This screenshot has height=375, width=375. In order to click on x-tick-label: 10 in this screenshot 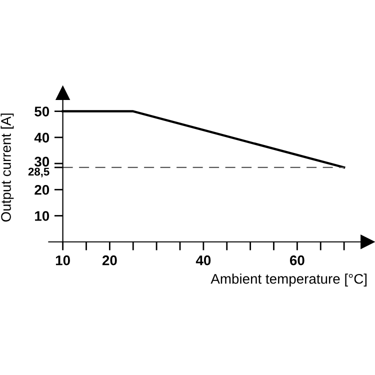, I will do `click(63, 260)`.